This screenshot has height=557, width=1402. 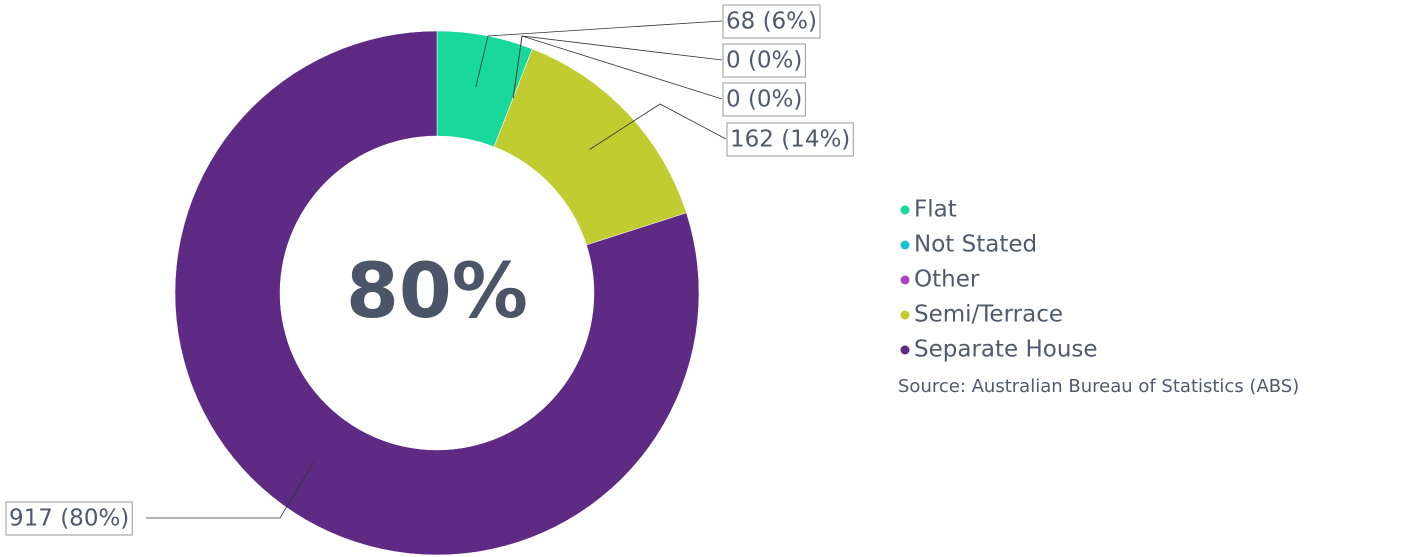 What do you see at coordinates (935, 210) in the screenshot?
I see `legend-label: Flat` at bounding box center [935, 210].